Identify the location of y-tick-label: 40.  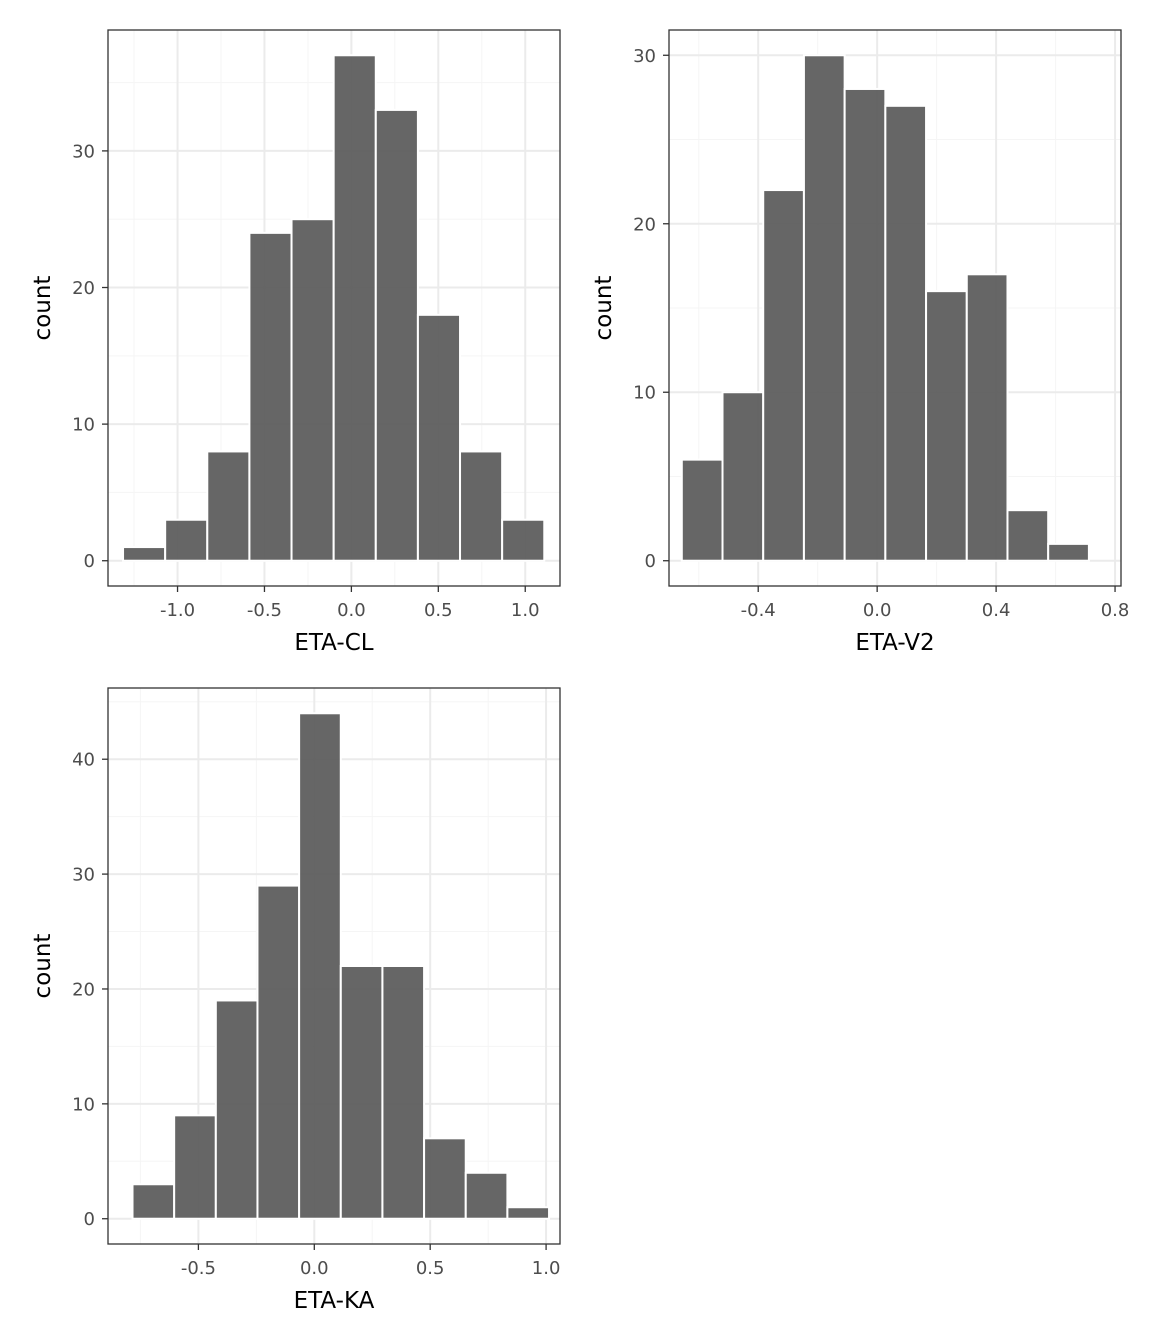
(83, 760).